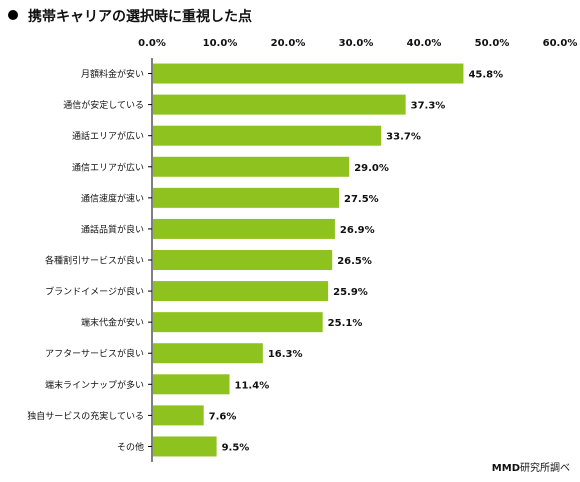  I want to click on chart-title: 携帯キャリアの選択時に重視した点, so click(130, 16).